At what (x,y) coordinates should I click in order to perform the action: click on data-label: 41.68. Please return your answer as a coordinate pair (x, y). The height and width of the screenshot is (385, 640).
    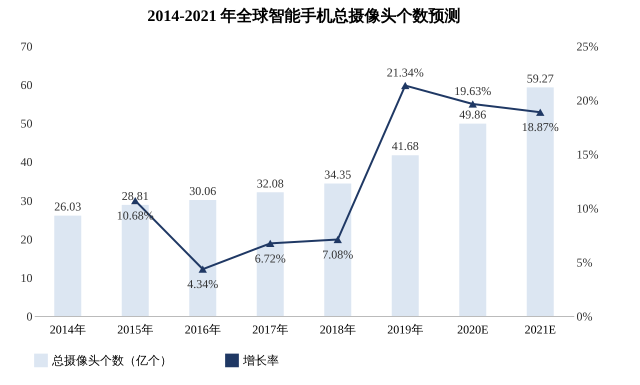
    Looking at the image, I should click on (405, 146).